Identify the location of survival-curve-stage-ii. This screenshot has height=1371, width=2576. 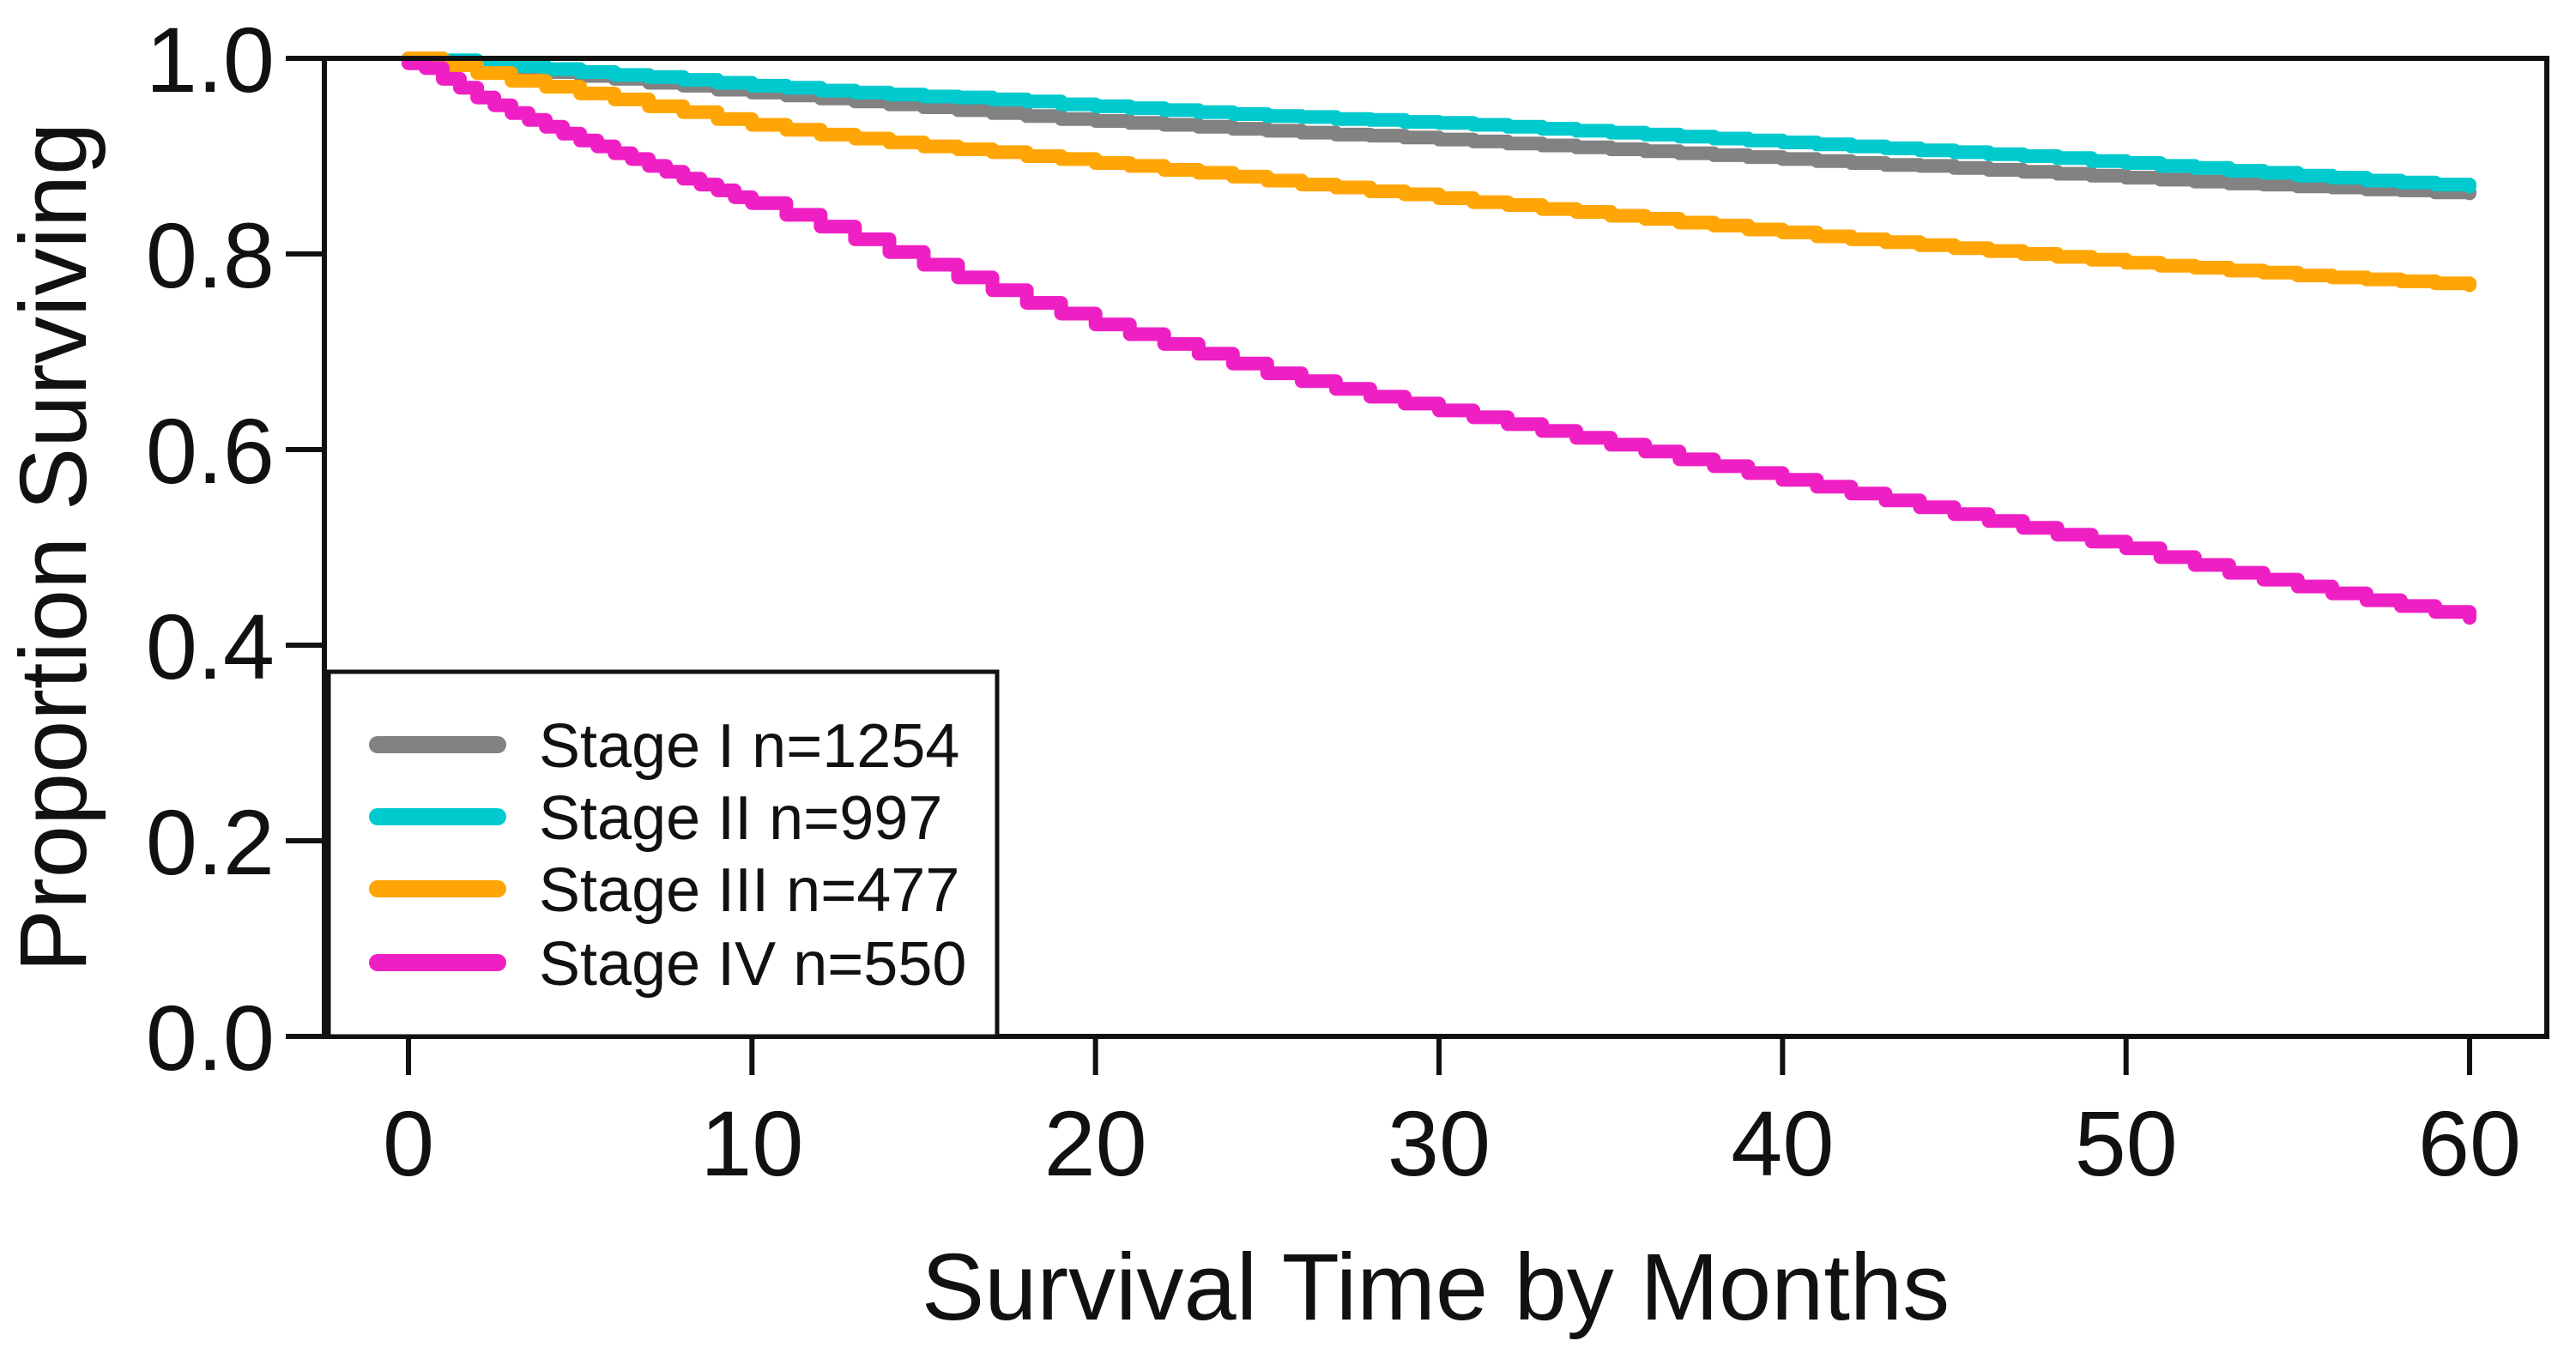
(1439, 123).